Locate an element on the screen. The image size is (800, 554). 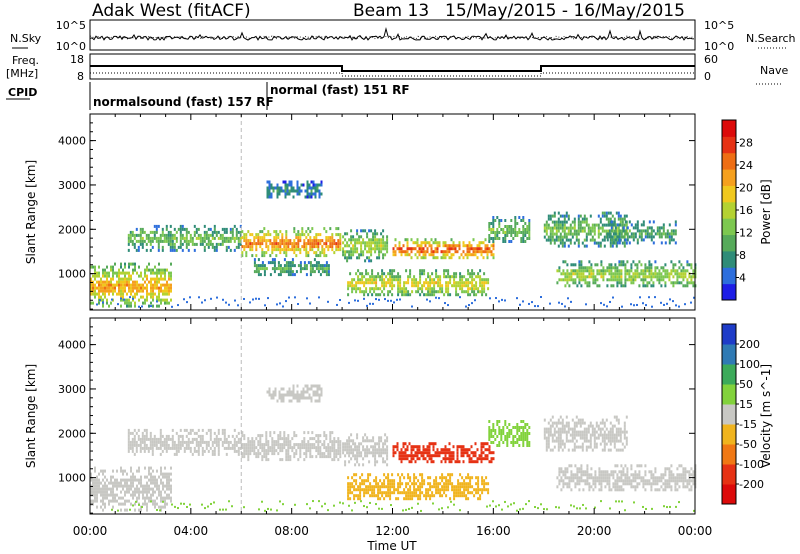
power-noise-dot is located at coordinates (328, 301).